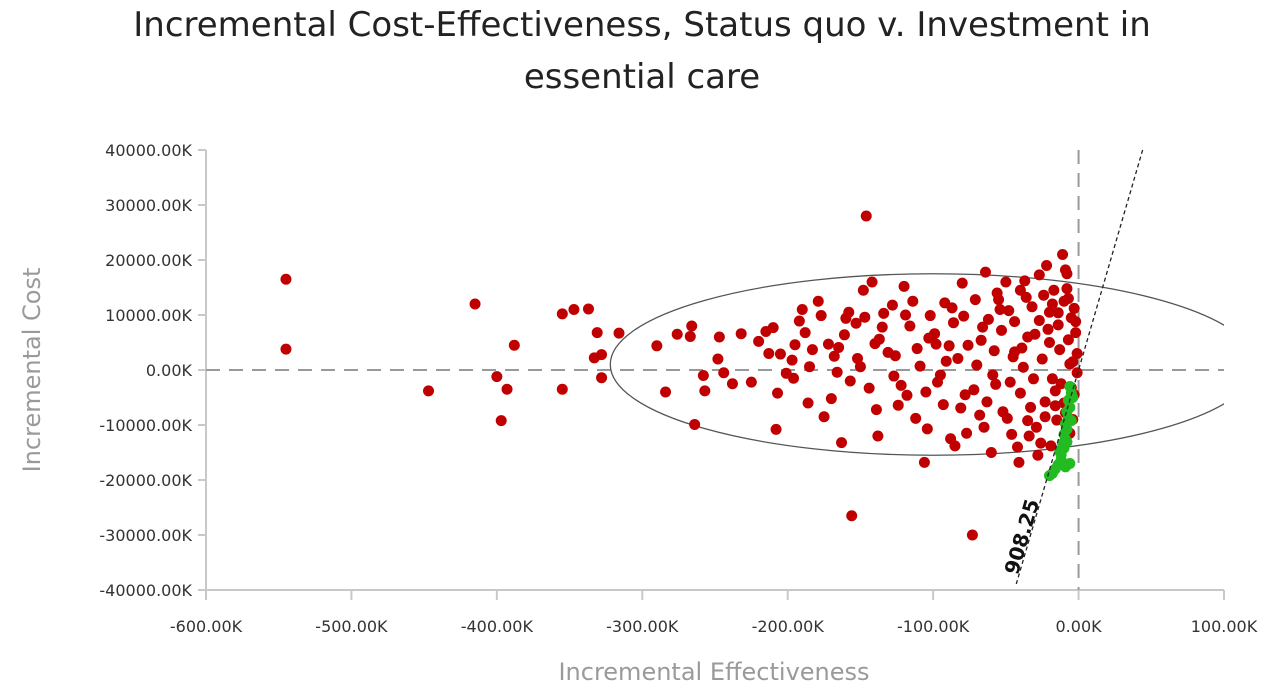 The image size is (1280, 689). I want to click on x-tick-label: -100.00K, so click(933, 626).